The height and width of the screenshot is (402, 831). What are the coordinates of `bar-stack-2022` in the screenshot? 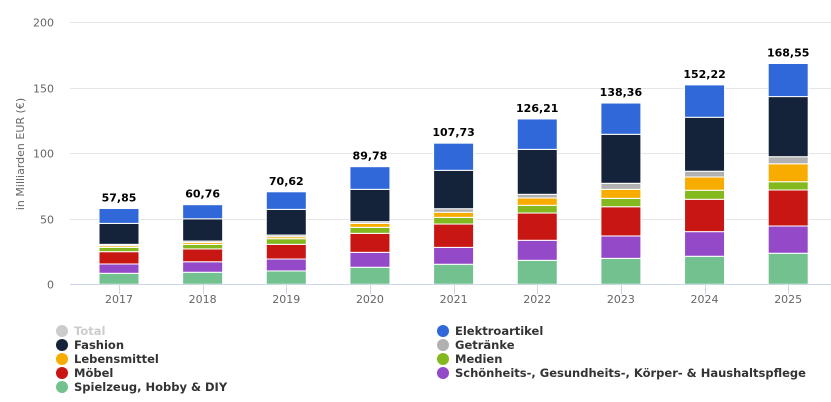 It's located at (537, 201).